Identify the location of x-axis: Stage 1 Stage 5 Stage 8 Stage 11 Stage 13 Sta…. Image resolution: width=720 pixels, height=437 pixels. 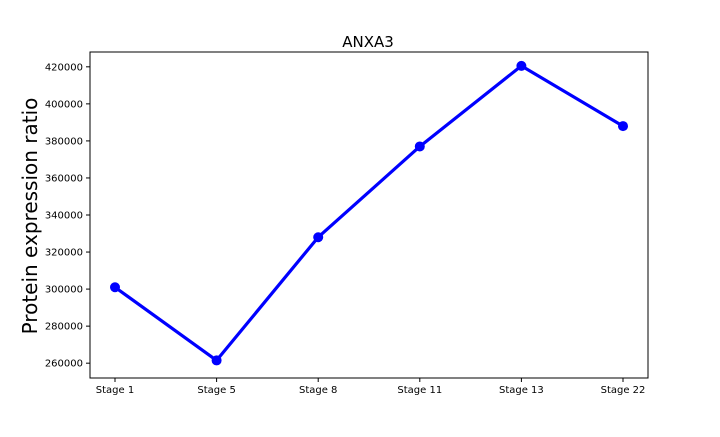
(371, 387).